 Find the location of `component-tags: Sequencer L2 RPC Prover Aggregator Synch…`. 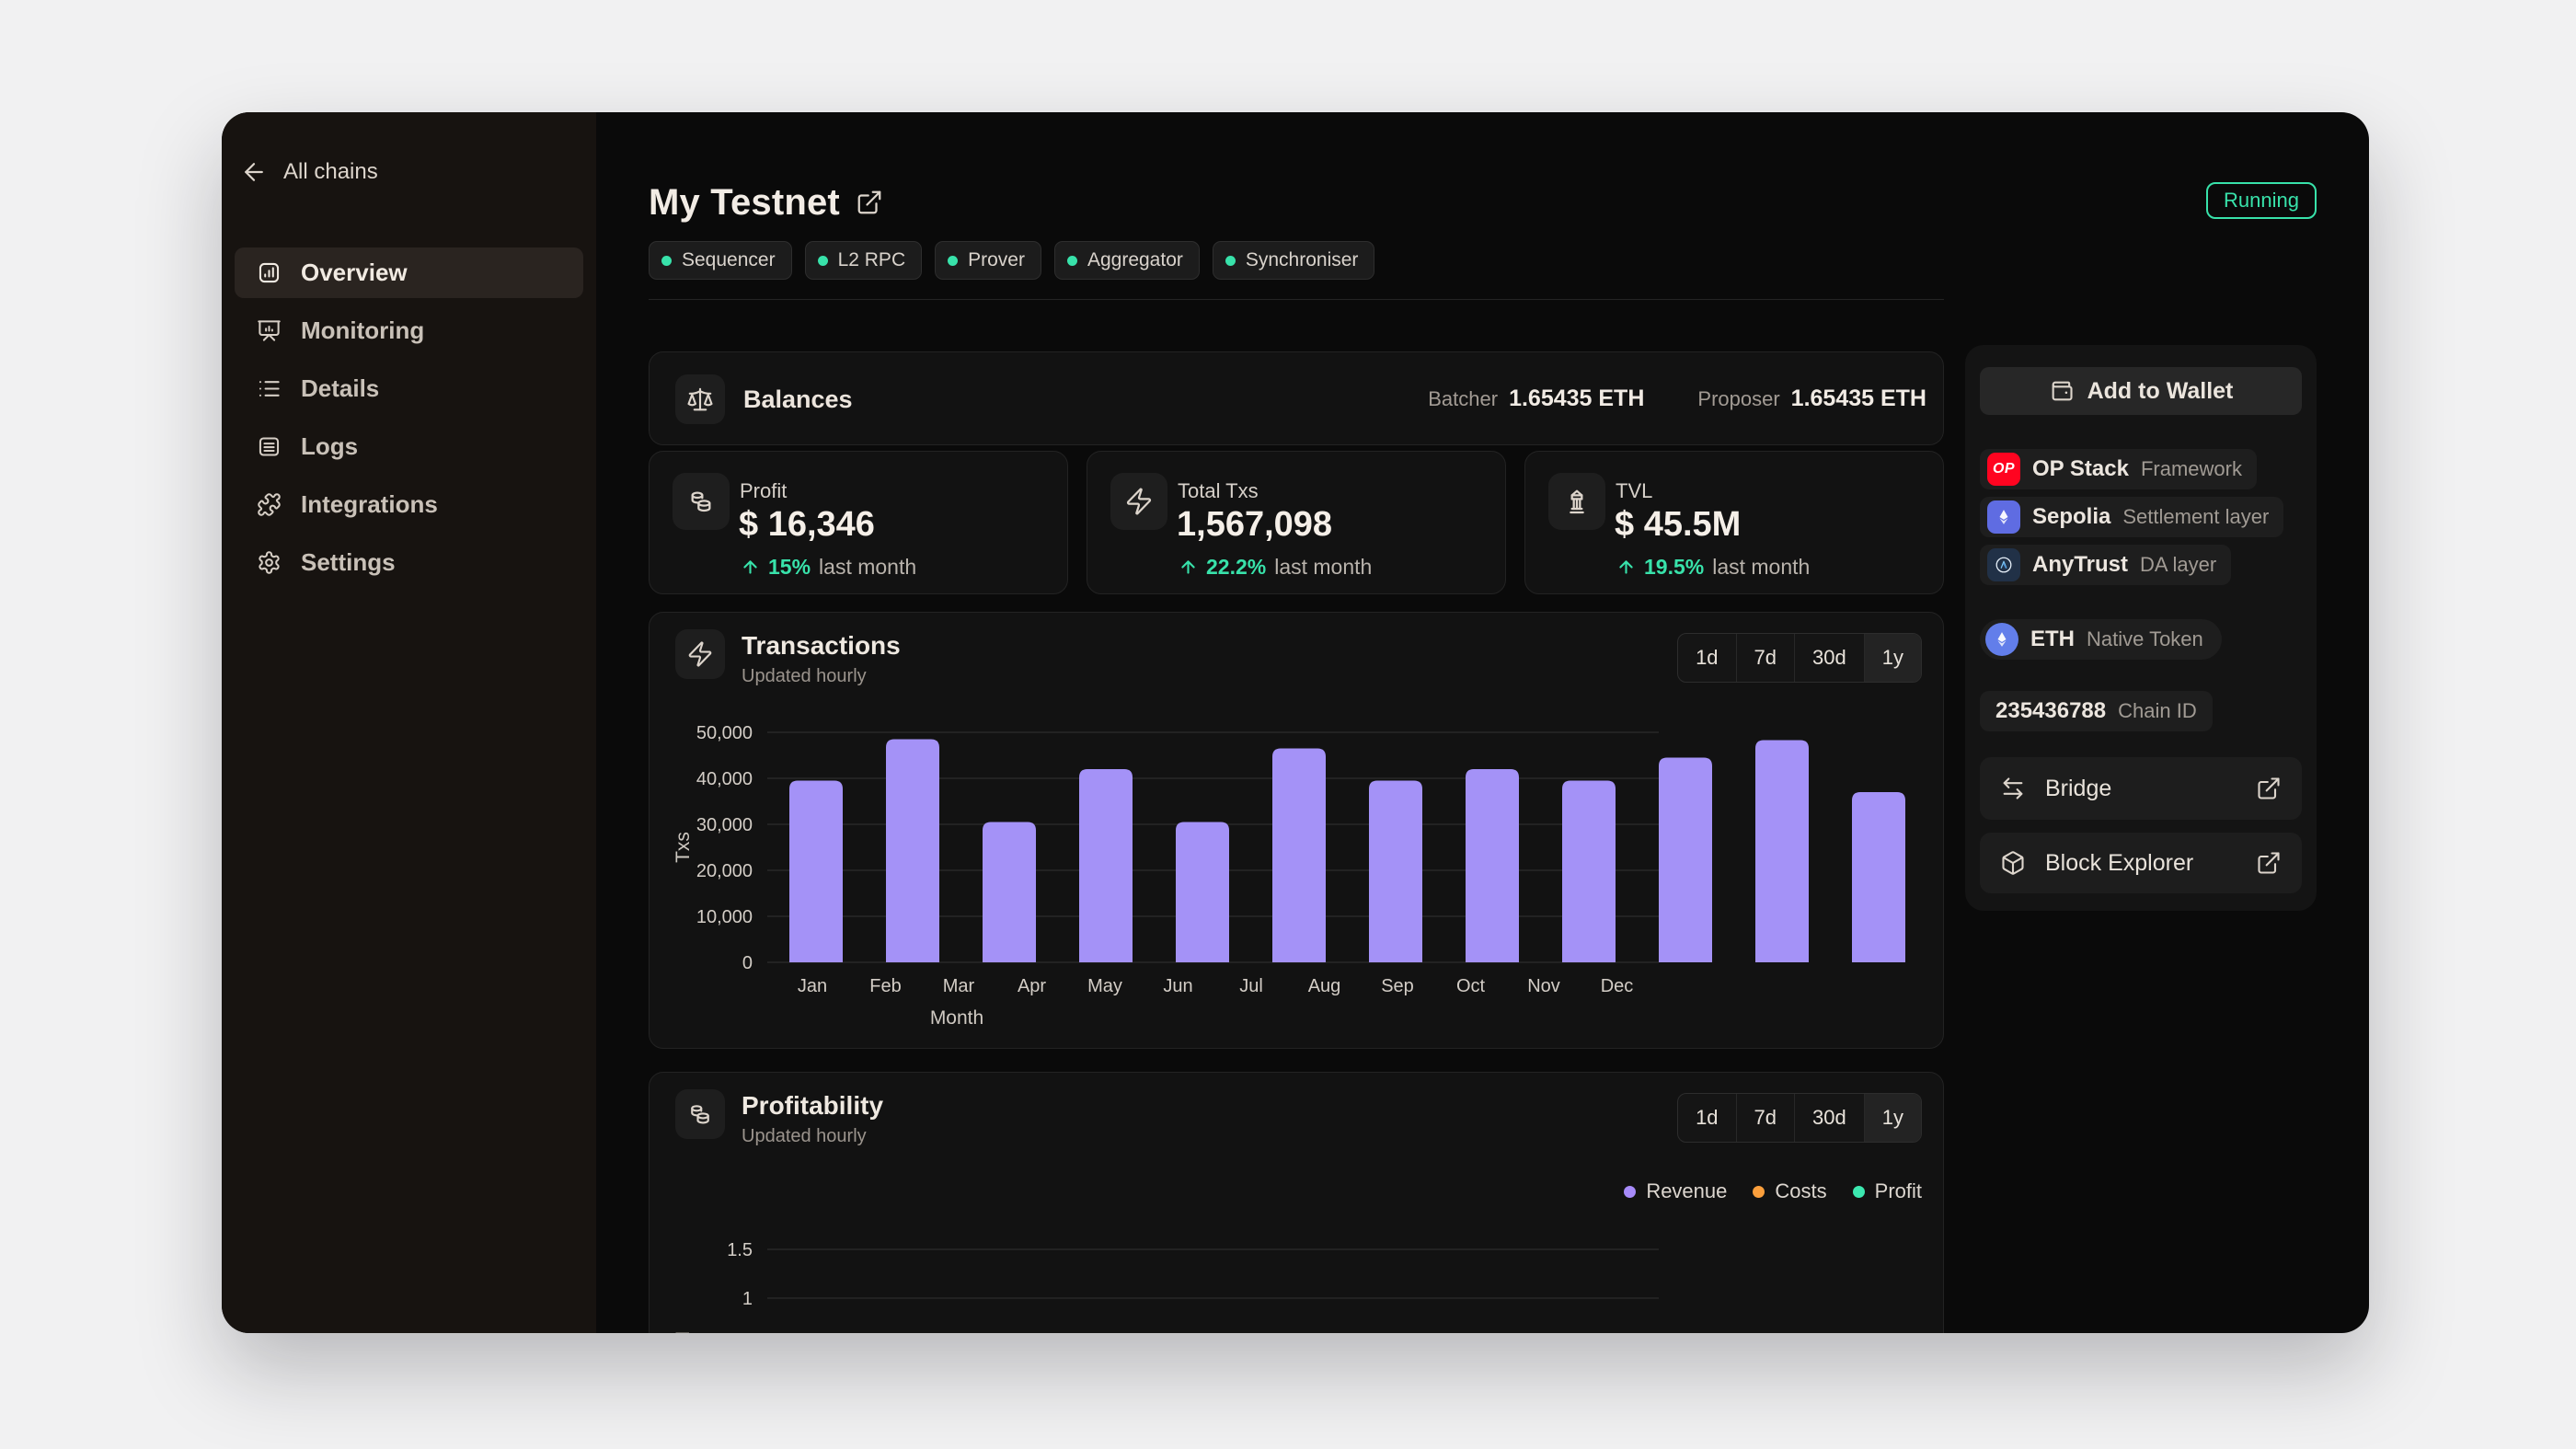

component-tags: Sequencer L2 RPC Prover Aggregator Synch… is located at coordinates (1296, 260).